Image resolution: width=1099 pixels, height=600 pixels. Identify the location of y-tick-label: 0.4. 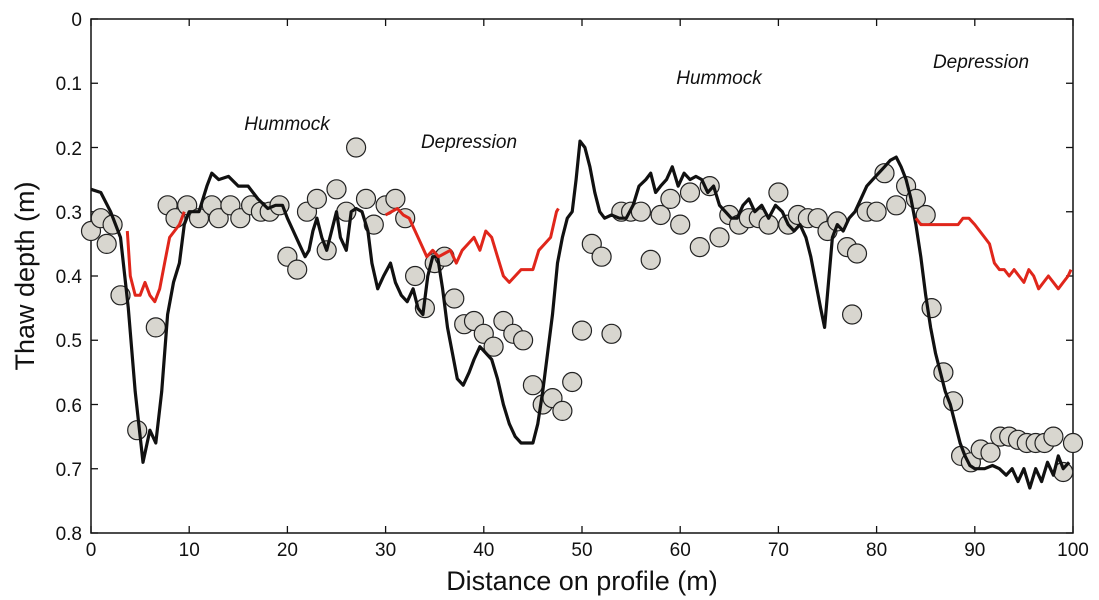
(69, 277).